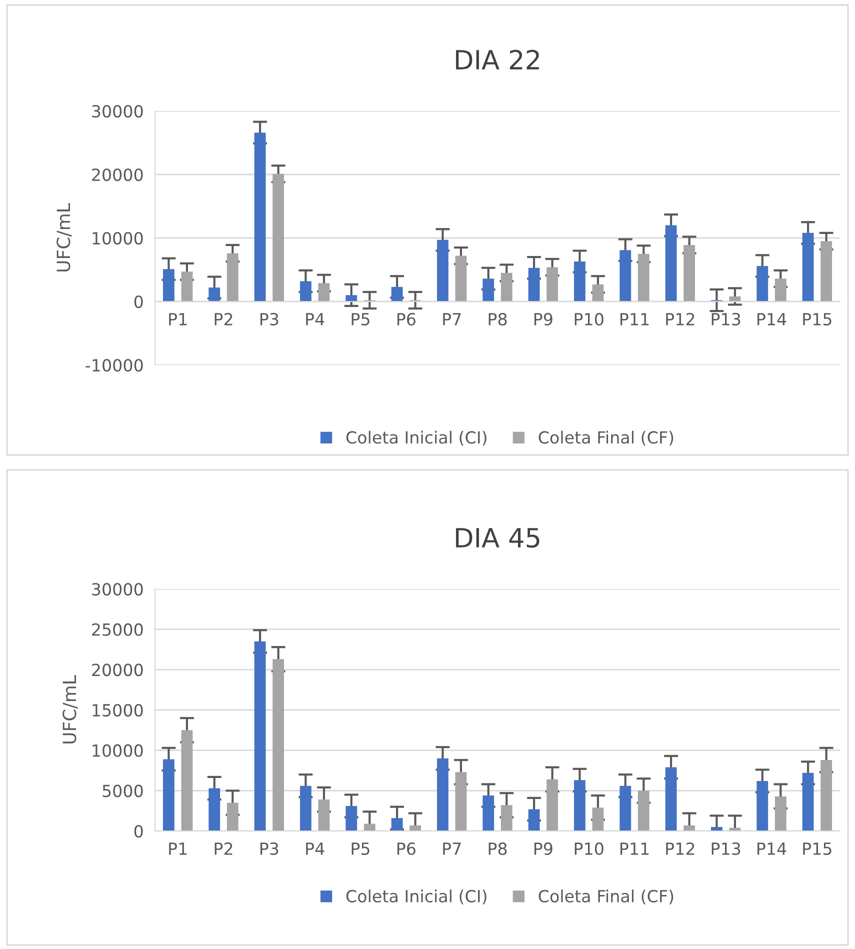 The width and height of the screenshot is (855, 949). I want to click on chart-title: DIA 45, so click(498, 538).